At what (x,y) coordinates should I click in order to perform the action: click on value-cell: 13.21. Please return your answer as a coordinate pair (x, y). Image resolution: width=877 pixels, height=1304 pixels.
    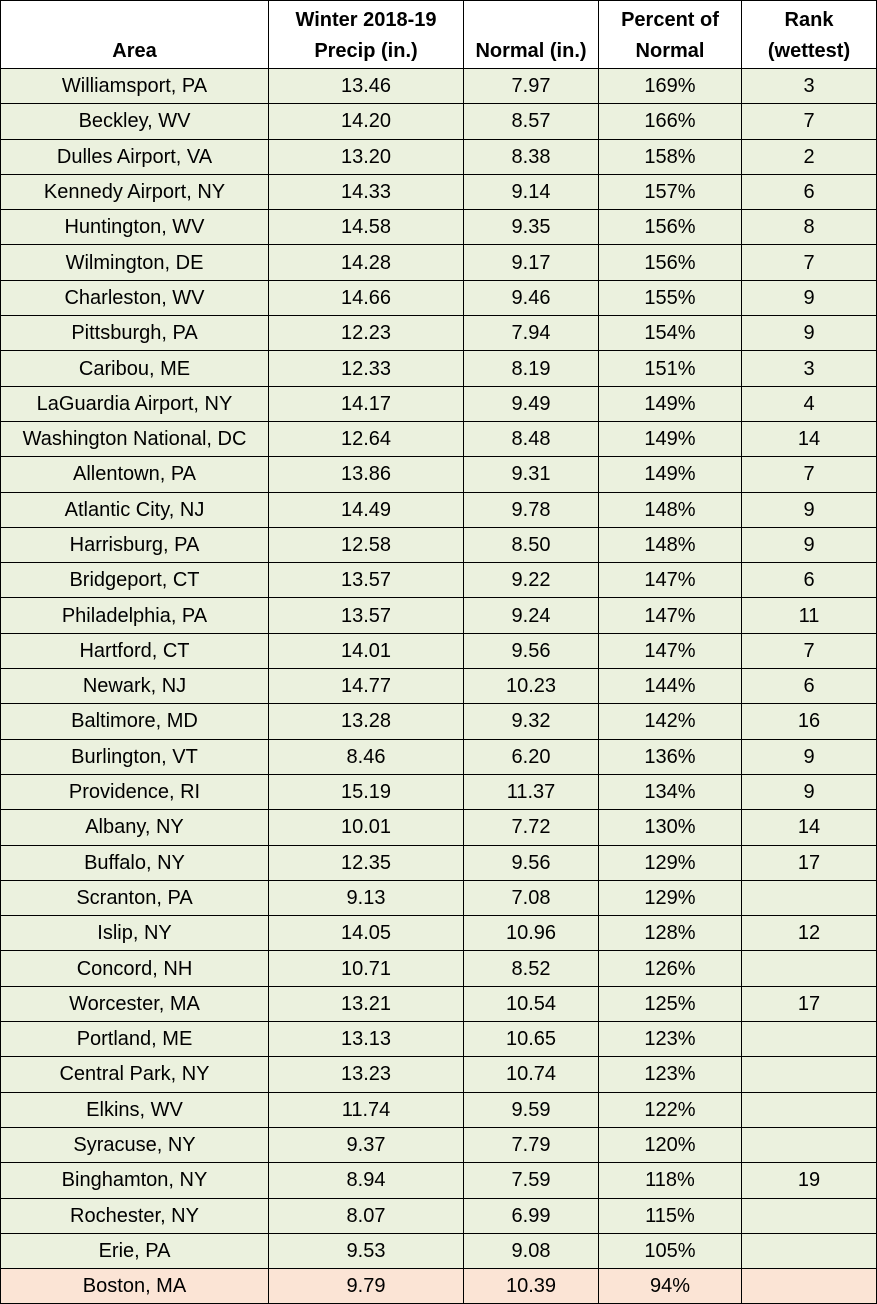
    Looking at the image, I should click on (366, 1004).